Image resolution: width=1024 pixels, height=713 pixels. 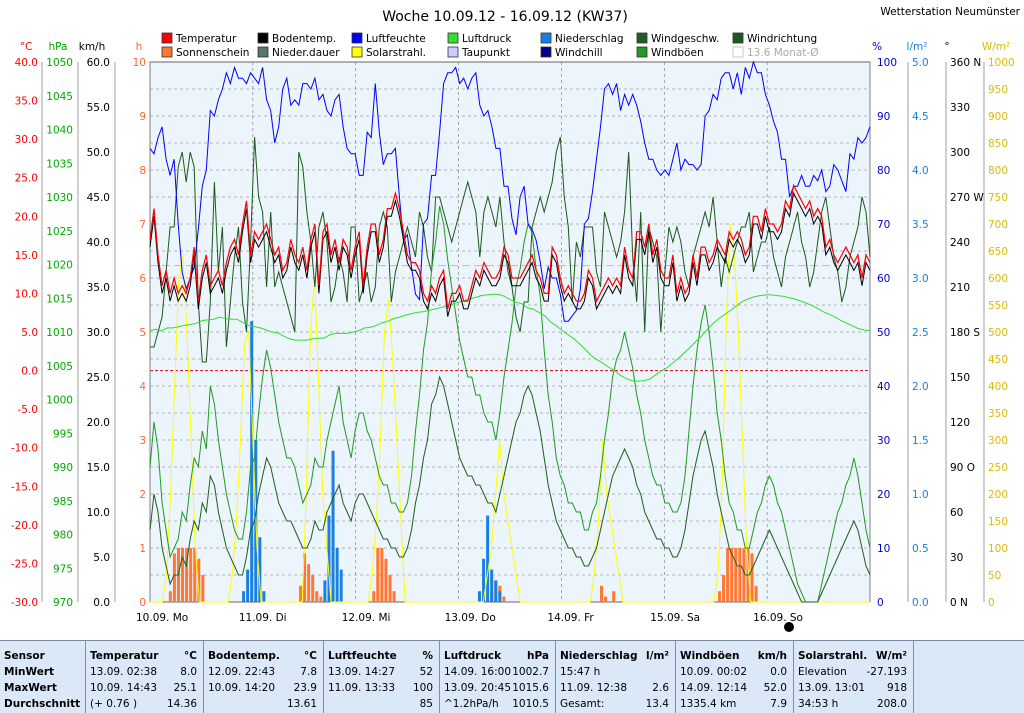 I want to click on table-row: 13.61, so click(x=265, y=704).